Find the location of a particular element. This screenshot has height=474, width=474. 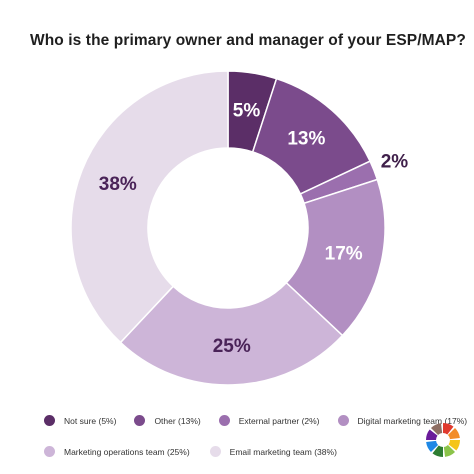

legend-label: Not sure (5%) is located at coordinates (90, 420).